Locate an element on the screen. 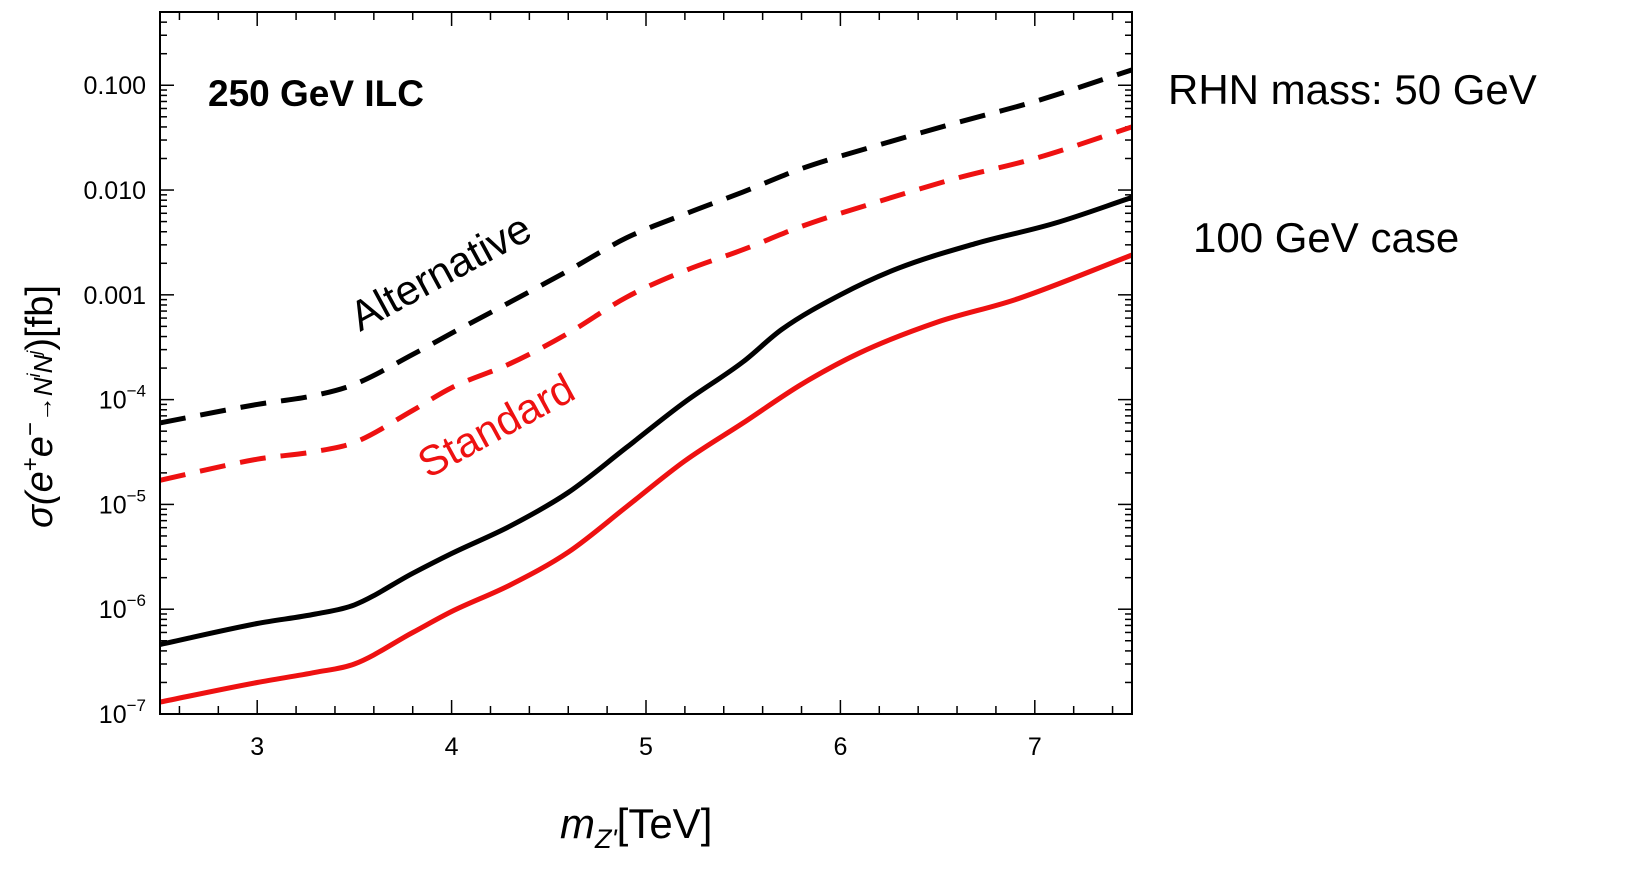 The height and width of the screenshot is (882, 1636). y-tick-label-exp: −6 is located at coordinates (136, 600).